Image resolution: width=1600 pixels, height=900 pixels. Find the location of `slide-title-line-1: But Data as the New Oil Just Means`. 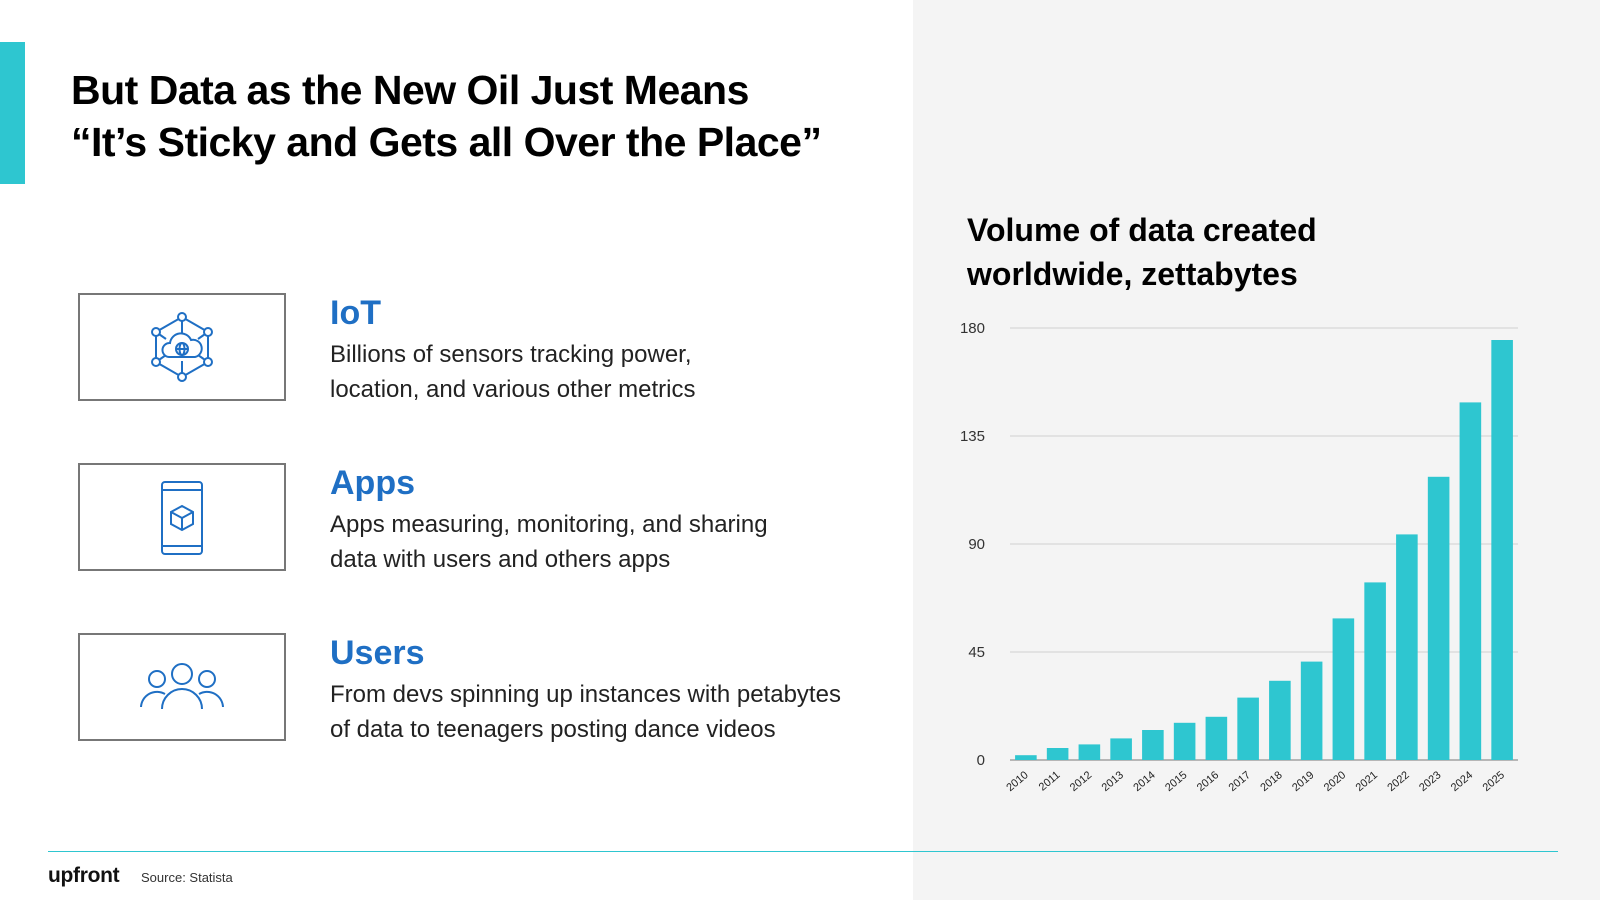

slide-title-line-1: But Data as the New Oil Just Means is located at coordinates (410, 90).